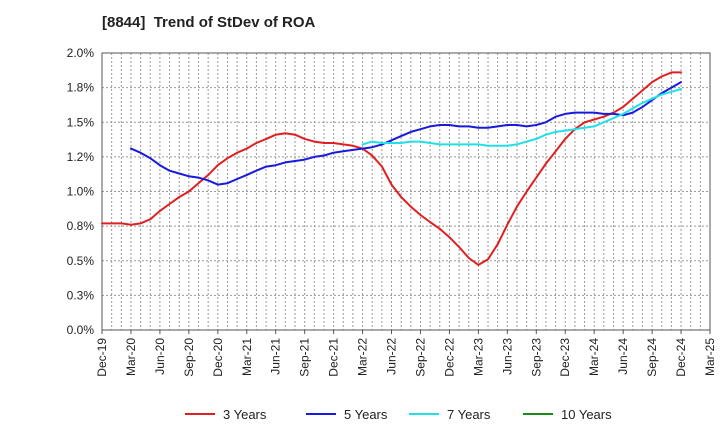 The height and width of the screenshot is (440, 720). I want to click on y-tick-label: 1.0%, so click(81, 192).